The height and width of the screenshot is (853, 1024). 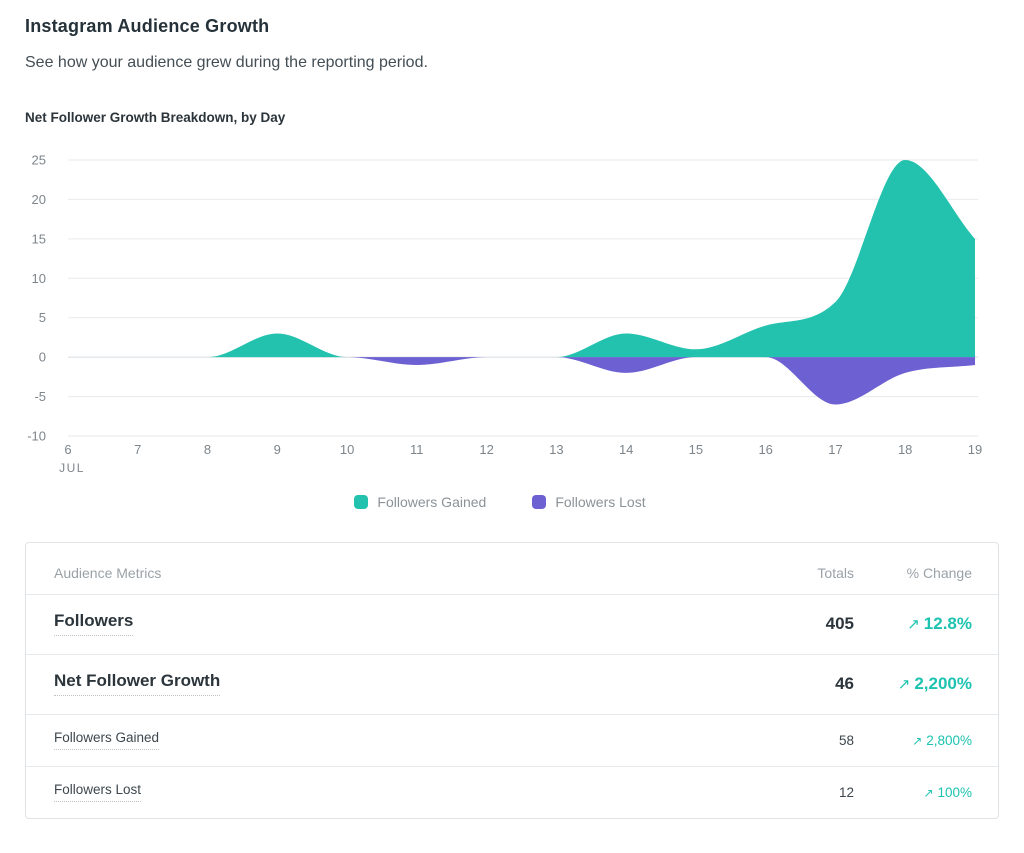 I want to click on x-axis-tick-label: 9, so click(x=277, y=449).